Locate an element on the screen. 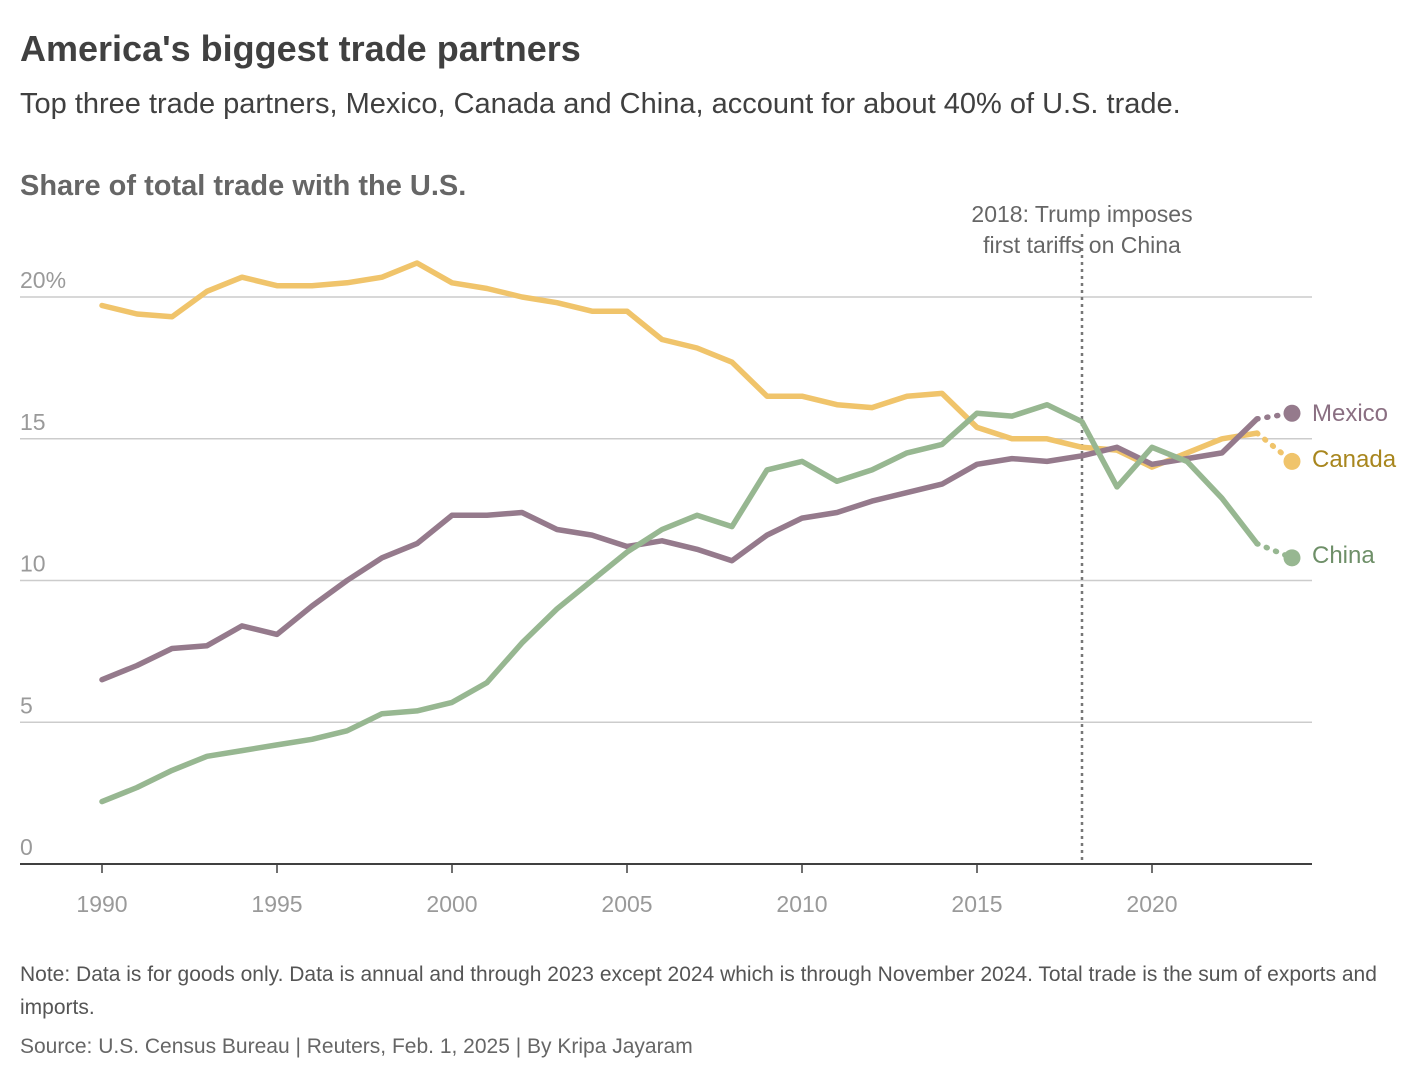 The height and width of the screenshot is (1084, 1420). x-tick-label-2005: 2005 is located at coordinates (626, 904).